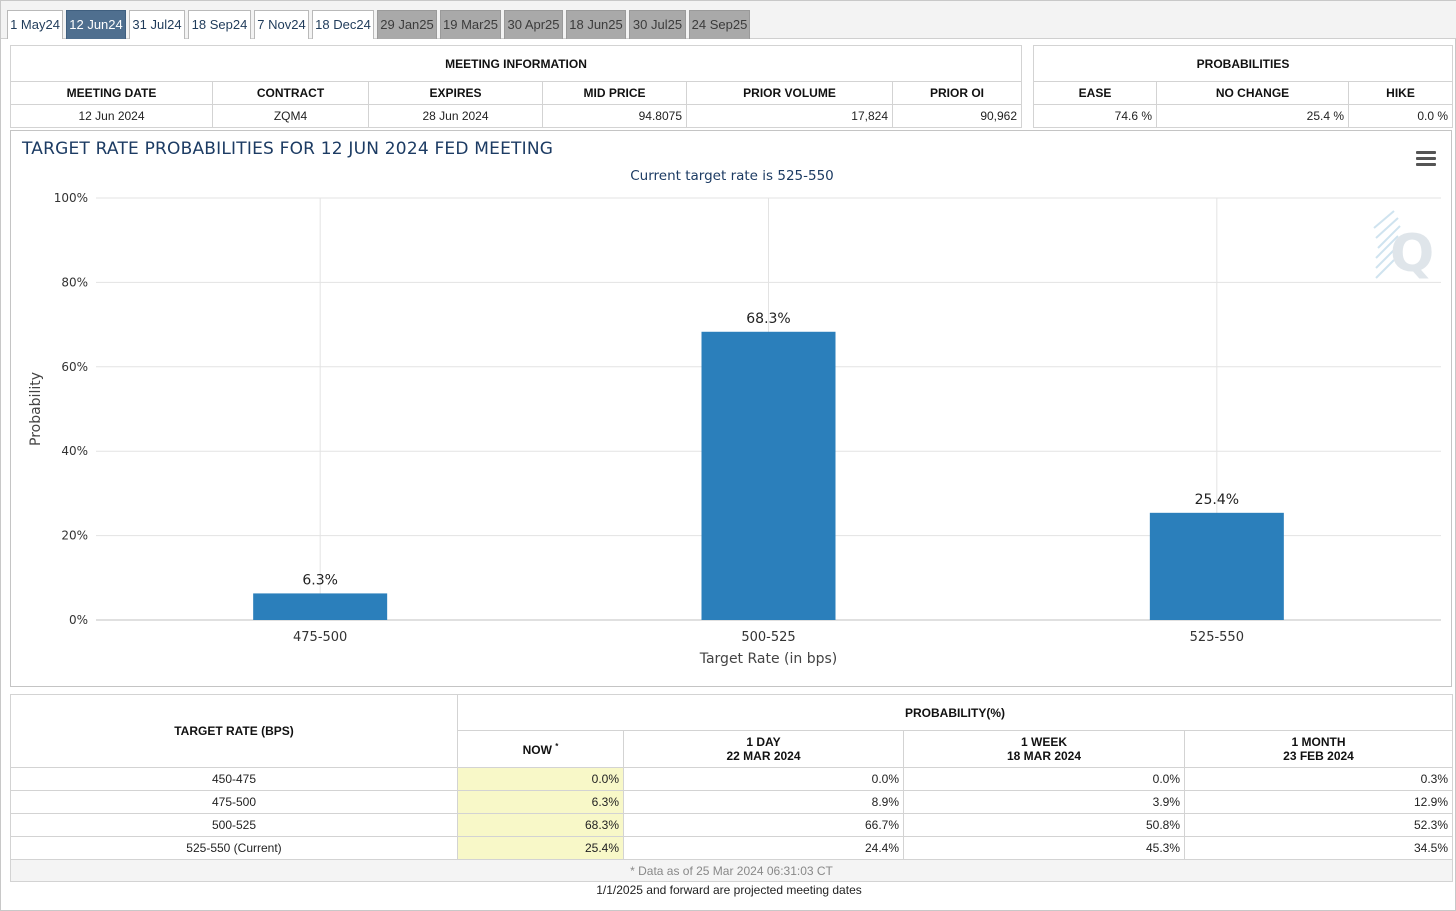 This screenshot has height=911, width=1456. Describe the element at coordinates (763, 779) in the screenshot. I see `one-day-cell: 0.0%` at that location.